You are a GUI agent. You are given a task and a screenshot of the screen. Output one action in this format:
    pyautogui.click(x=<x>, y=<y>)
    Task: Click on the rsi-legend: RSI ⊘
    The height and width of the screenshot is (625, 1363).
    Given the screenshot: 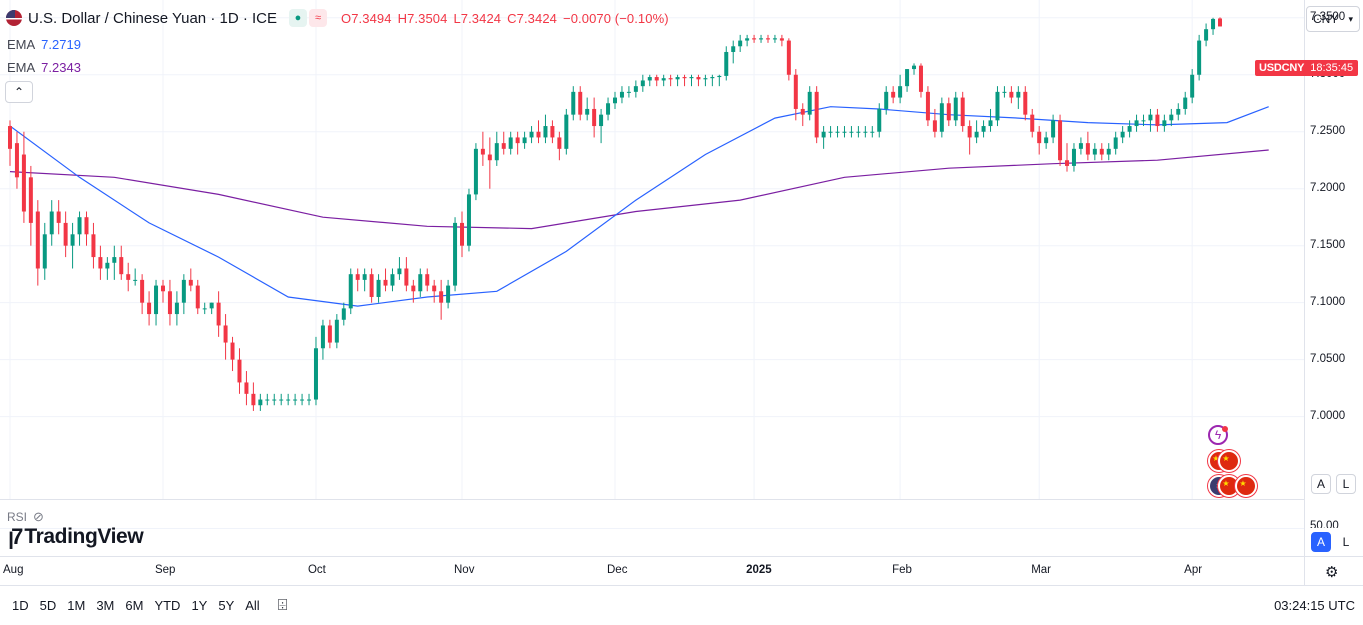 What is the action you would take?
    pyautogui.click(x=25, y=517)
    